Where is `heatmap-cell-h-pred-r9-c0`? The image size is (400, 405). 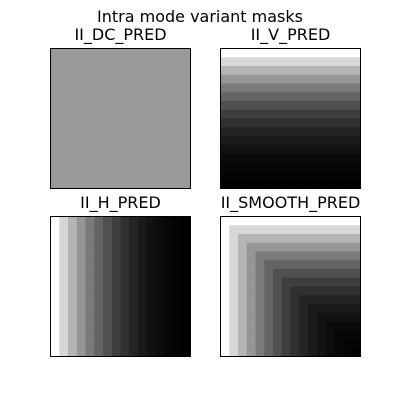
heatmap-cell-h-pred-r9-c0 is located at coordinates (55, 300).